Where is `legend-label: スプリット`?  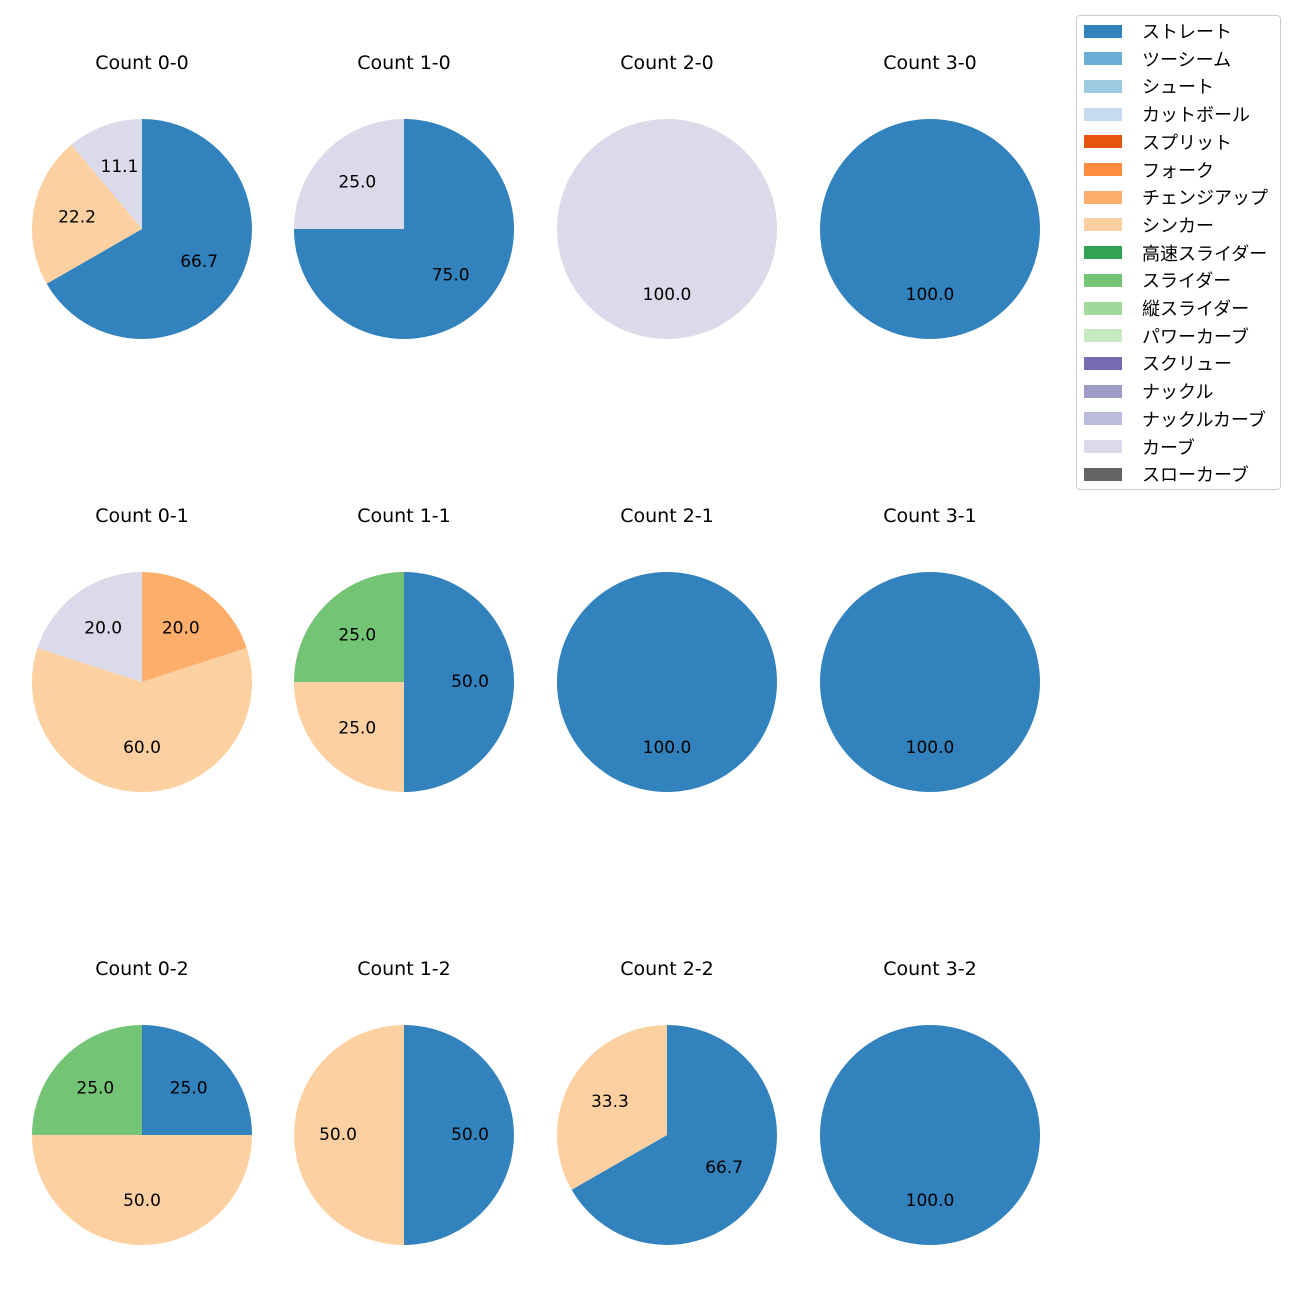
legend-label: スプリット is located at coordinates (1187, 143).